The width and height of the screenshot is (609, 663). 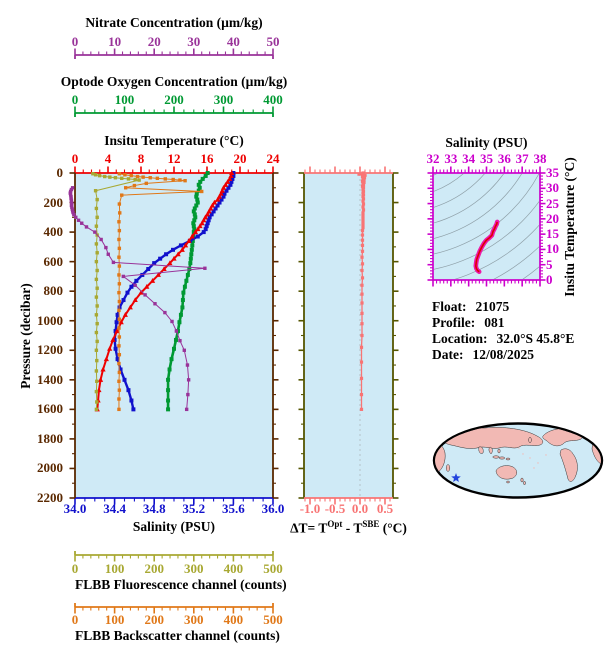 I want to click on temperature-tick-label: 20, so click(x=240, y=158).